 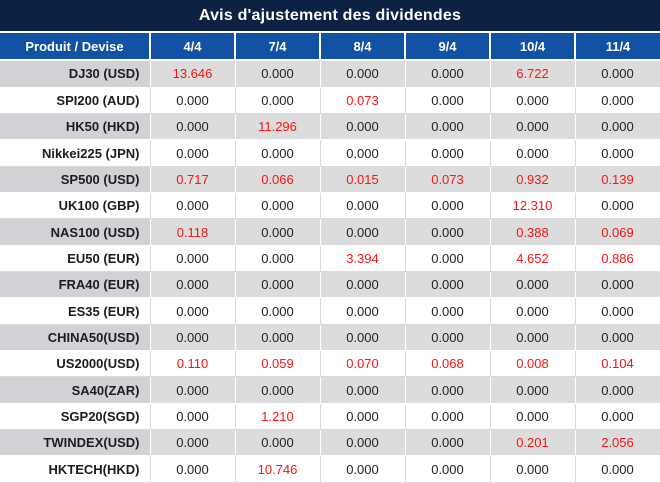 I want to click on value-cell: 0.068, so click(x=448, y=364).